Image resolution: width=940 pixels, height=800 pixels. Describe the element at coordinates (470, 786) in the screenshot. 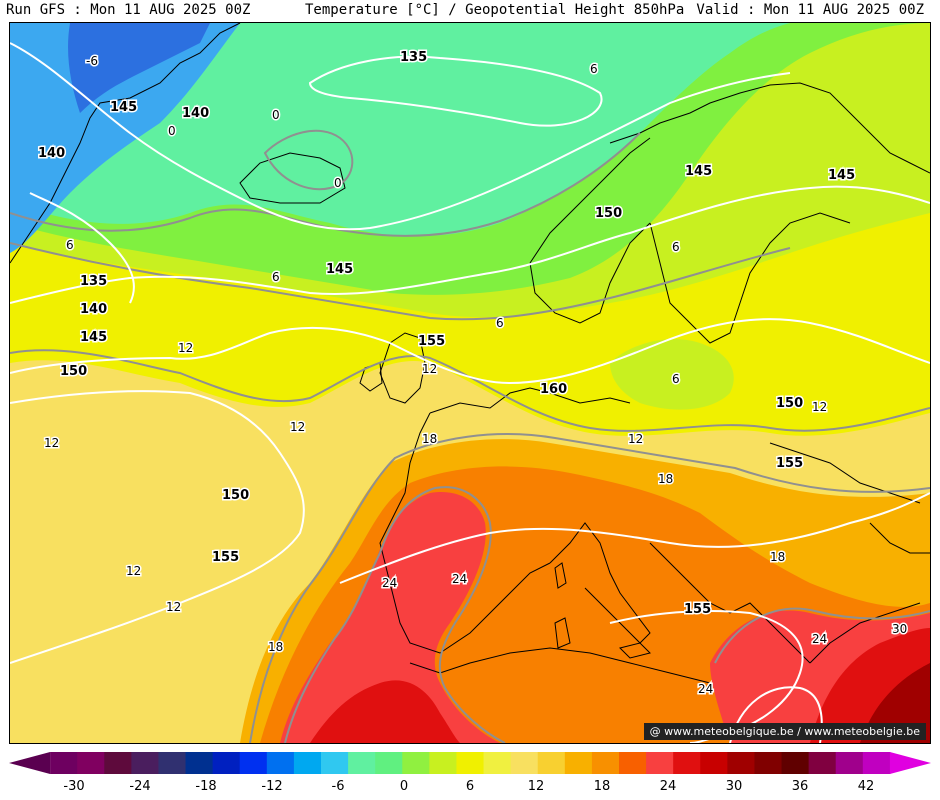

I see `color-scale-tick-label: 6` at that location.